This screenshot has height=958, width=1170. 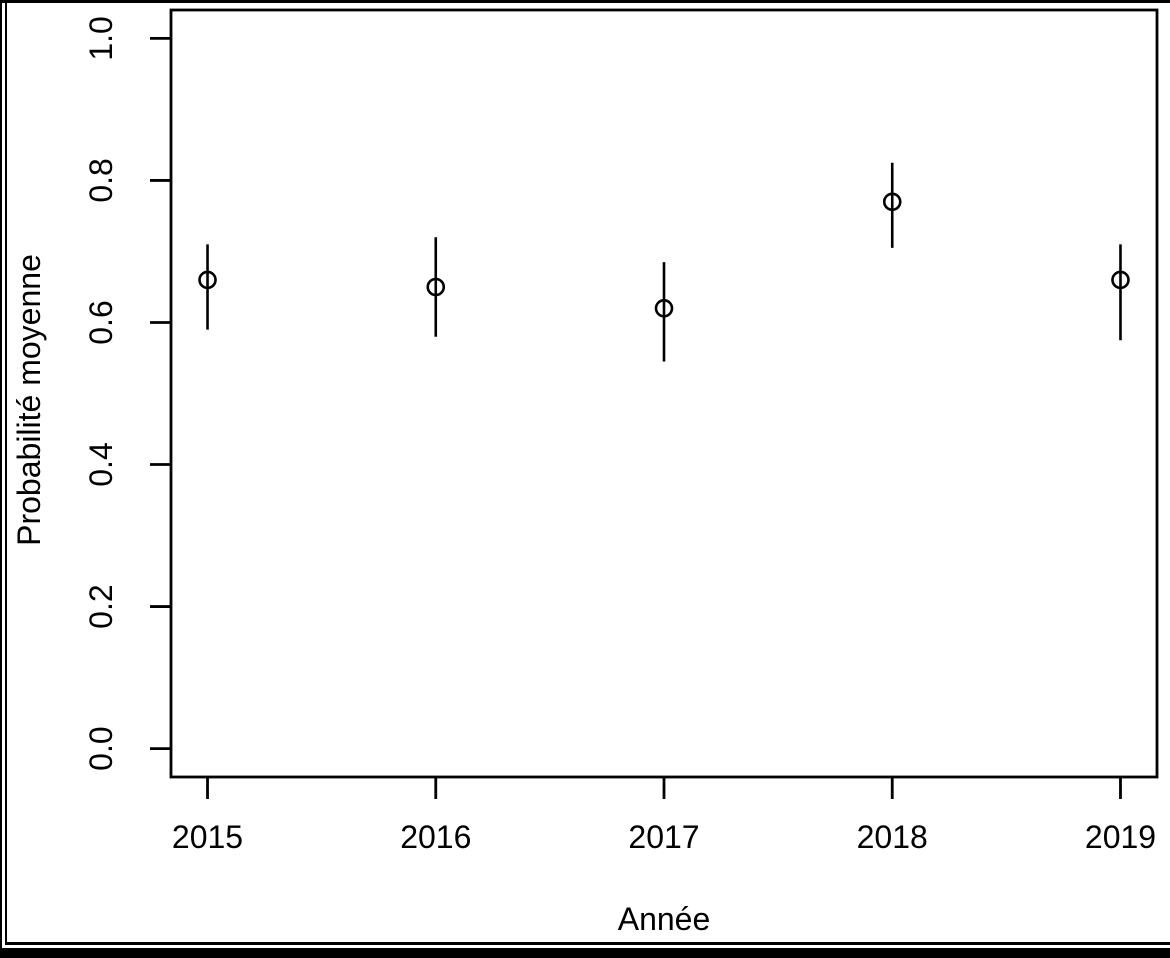 I want to click on frame-left-outer-edge, so click(x=1, y=479).